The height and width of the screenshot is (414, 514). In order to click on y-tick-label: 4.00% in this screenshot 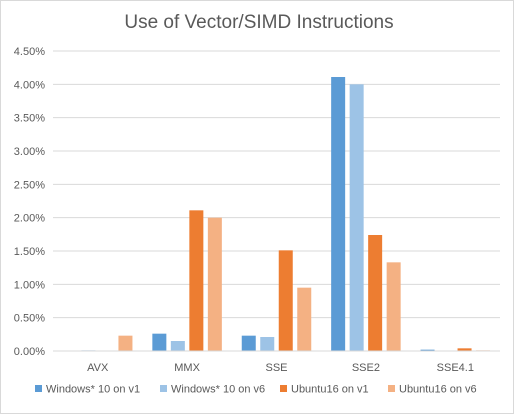, I will do `click(29, 85)`.